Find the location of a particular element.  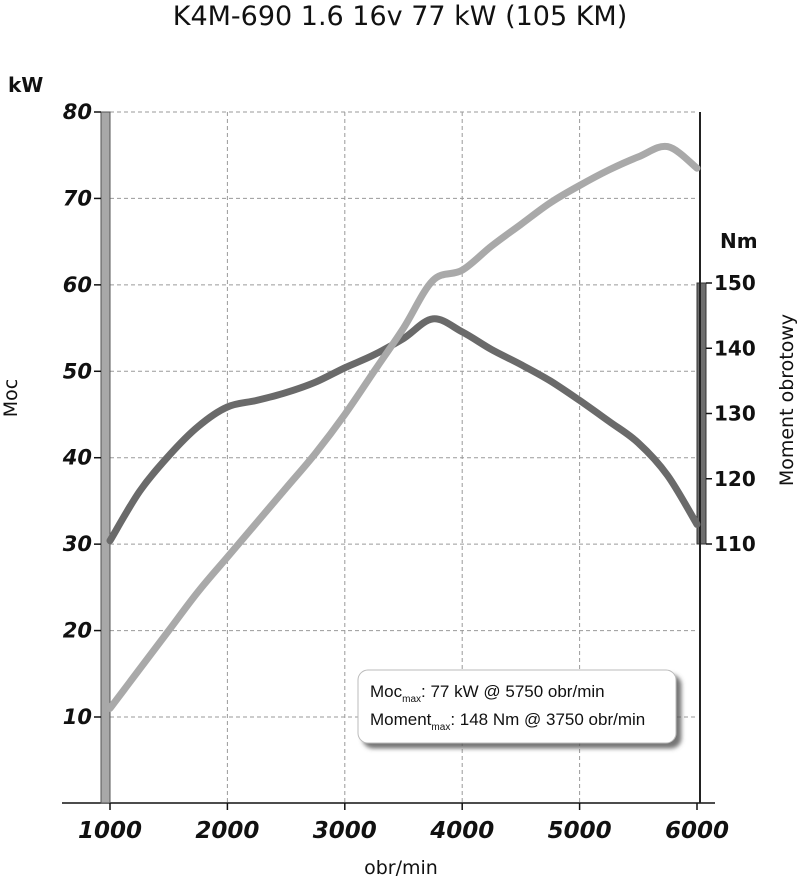

power-max-text: : 77 kW @ 5750 obr/min is located at coordinates (513, 691).